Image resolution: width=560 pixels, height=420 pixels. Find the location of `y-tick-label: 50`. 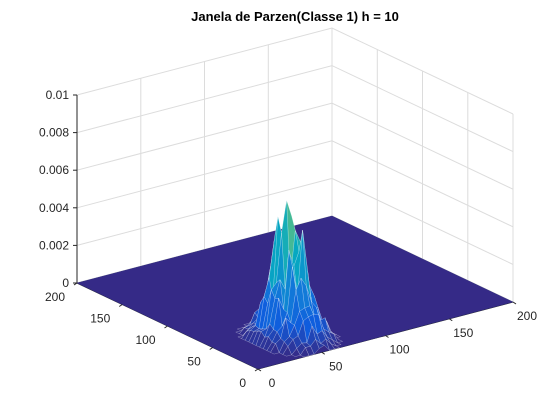

y-tick-label: 50 is located at coordinates (194, 362).